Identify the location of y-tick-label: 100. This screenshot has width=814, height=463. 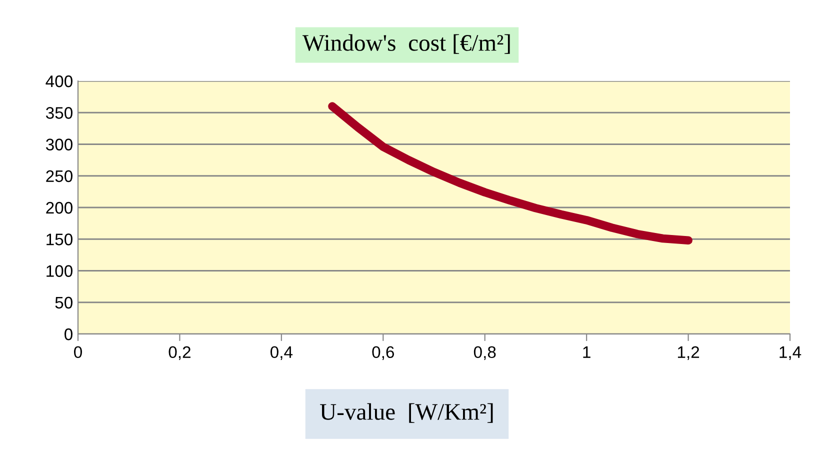
(59, 271).